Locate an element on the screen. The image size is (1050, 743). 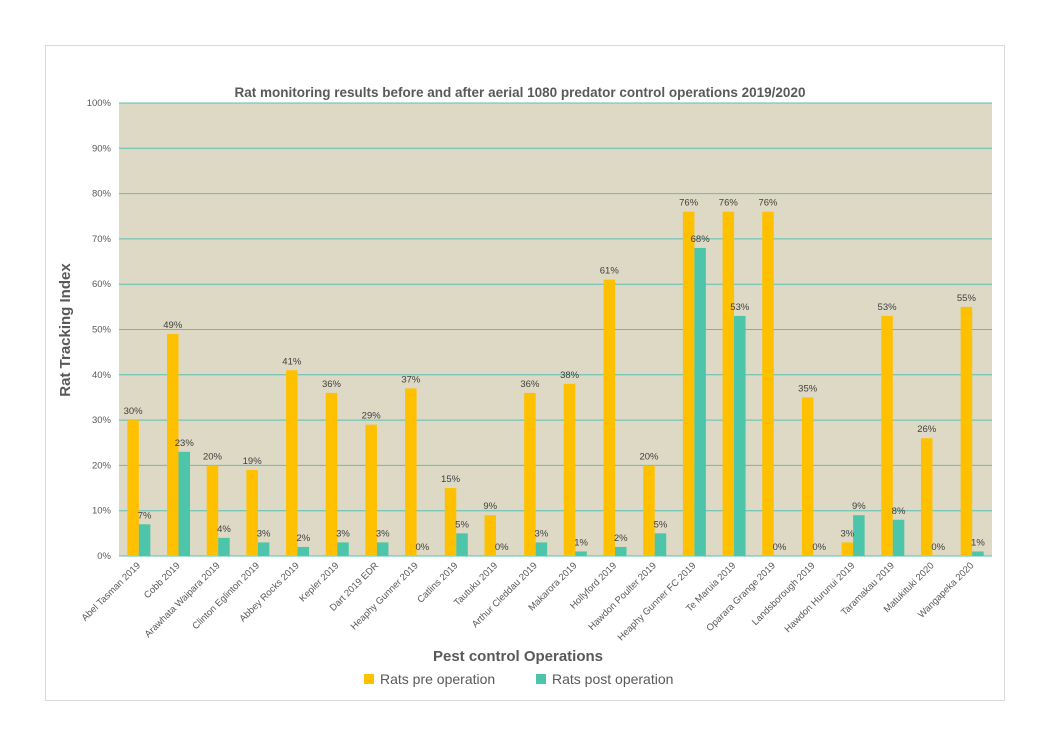
data-label-pre: 53% is located at coordinates (888, 307).